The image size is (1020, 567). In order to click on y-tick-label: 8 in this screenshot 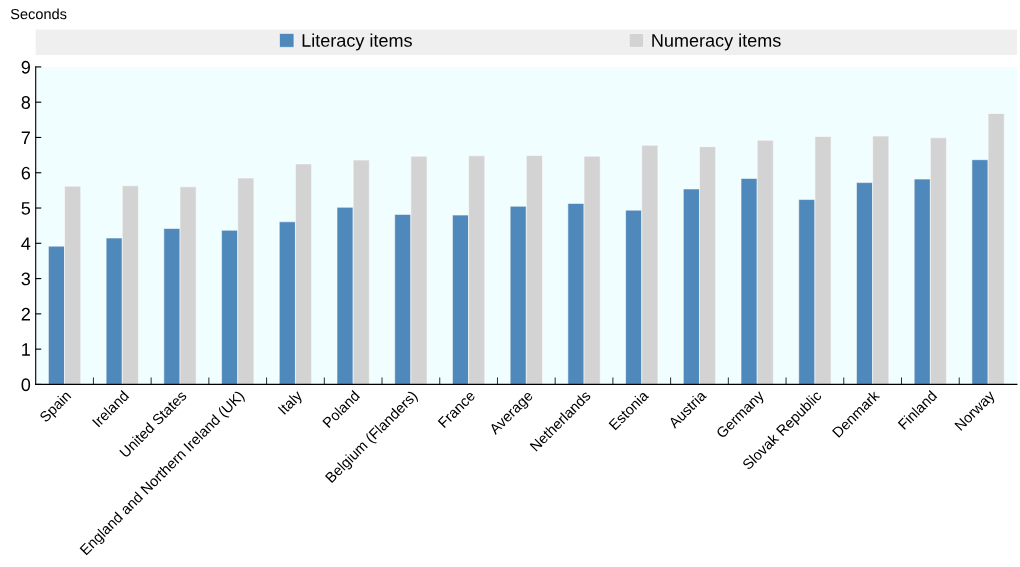, I will do `click(26, 102)`.